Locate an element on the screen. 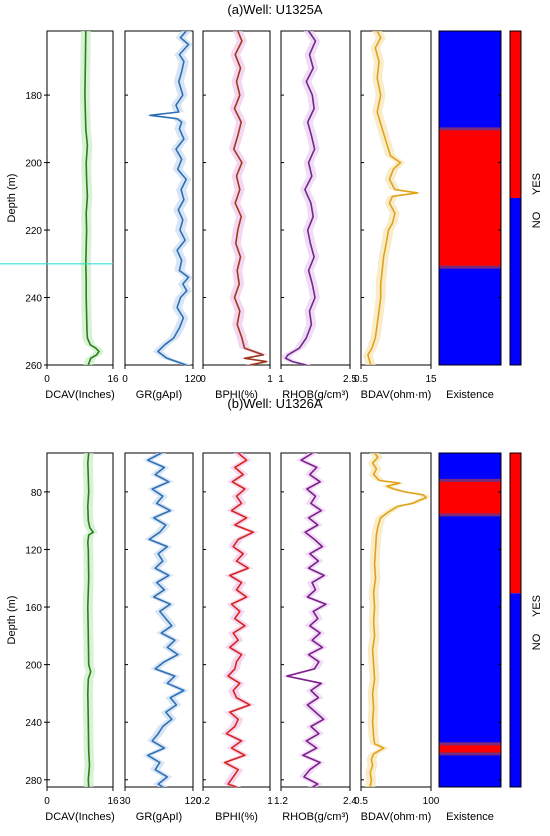 This screenshot has width=550, height=836. track-RHOB(g/cm³): 1 2.5 RHOB(g/cm³) is located at coordinates (317, 215).